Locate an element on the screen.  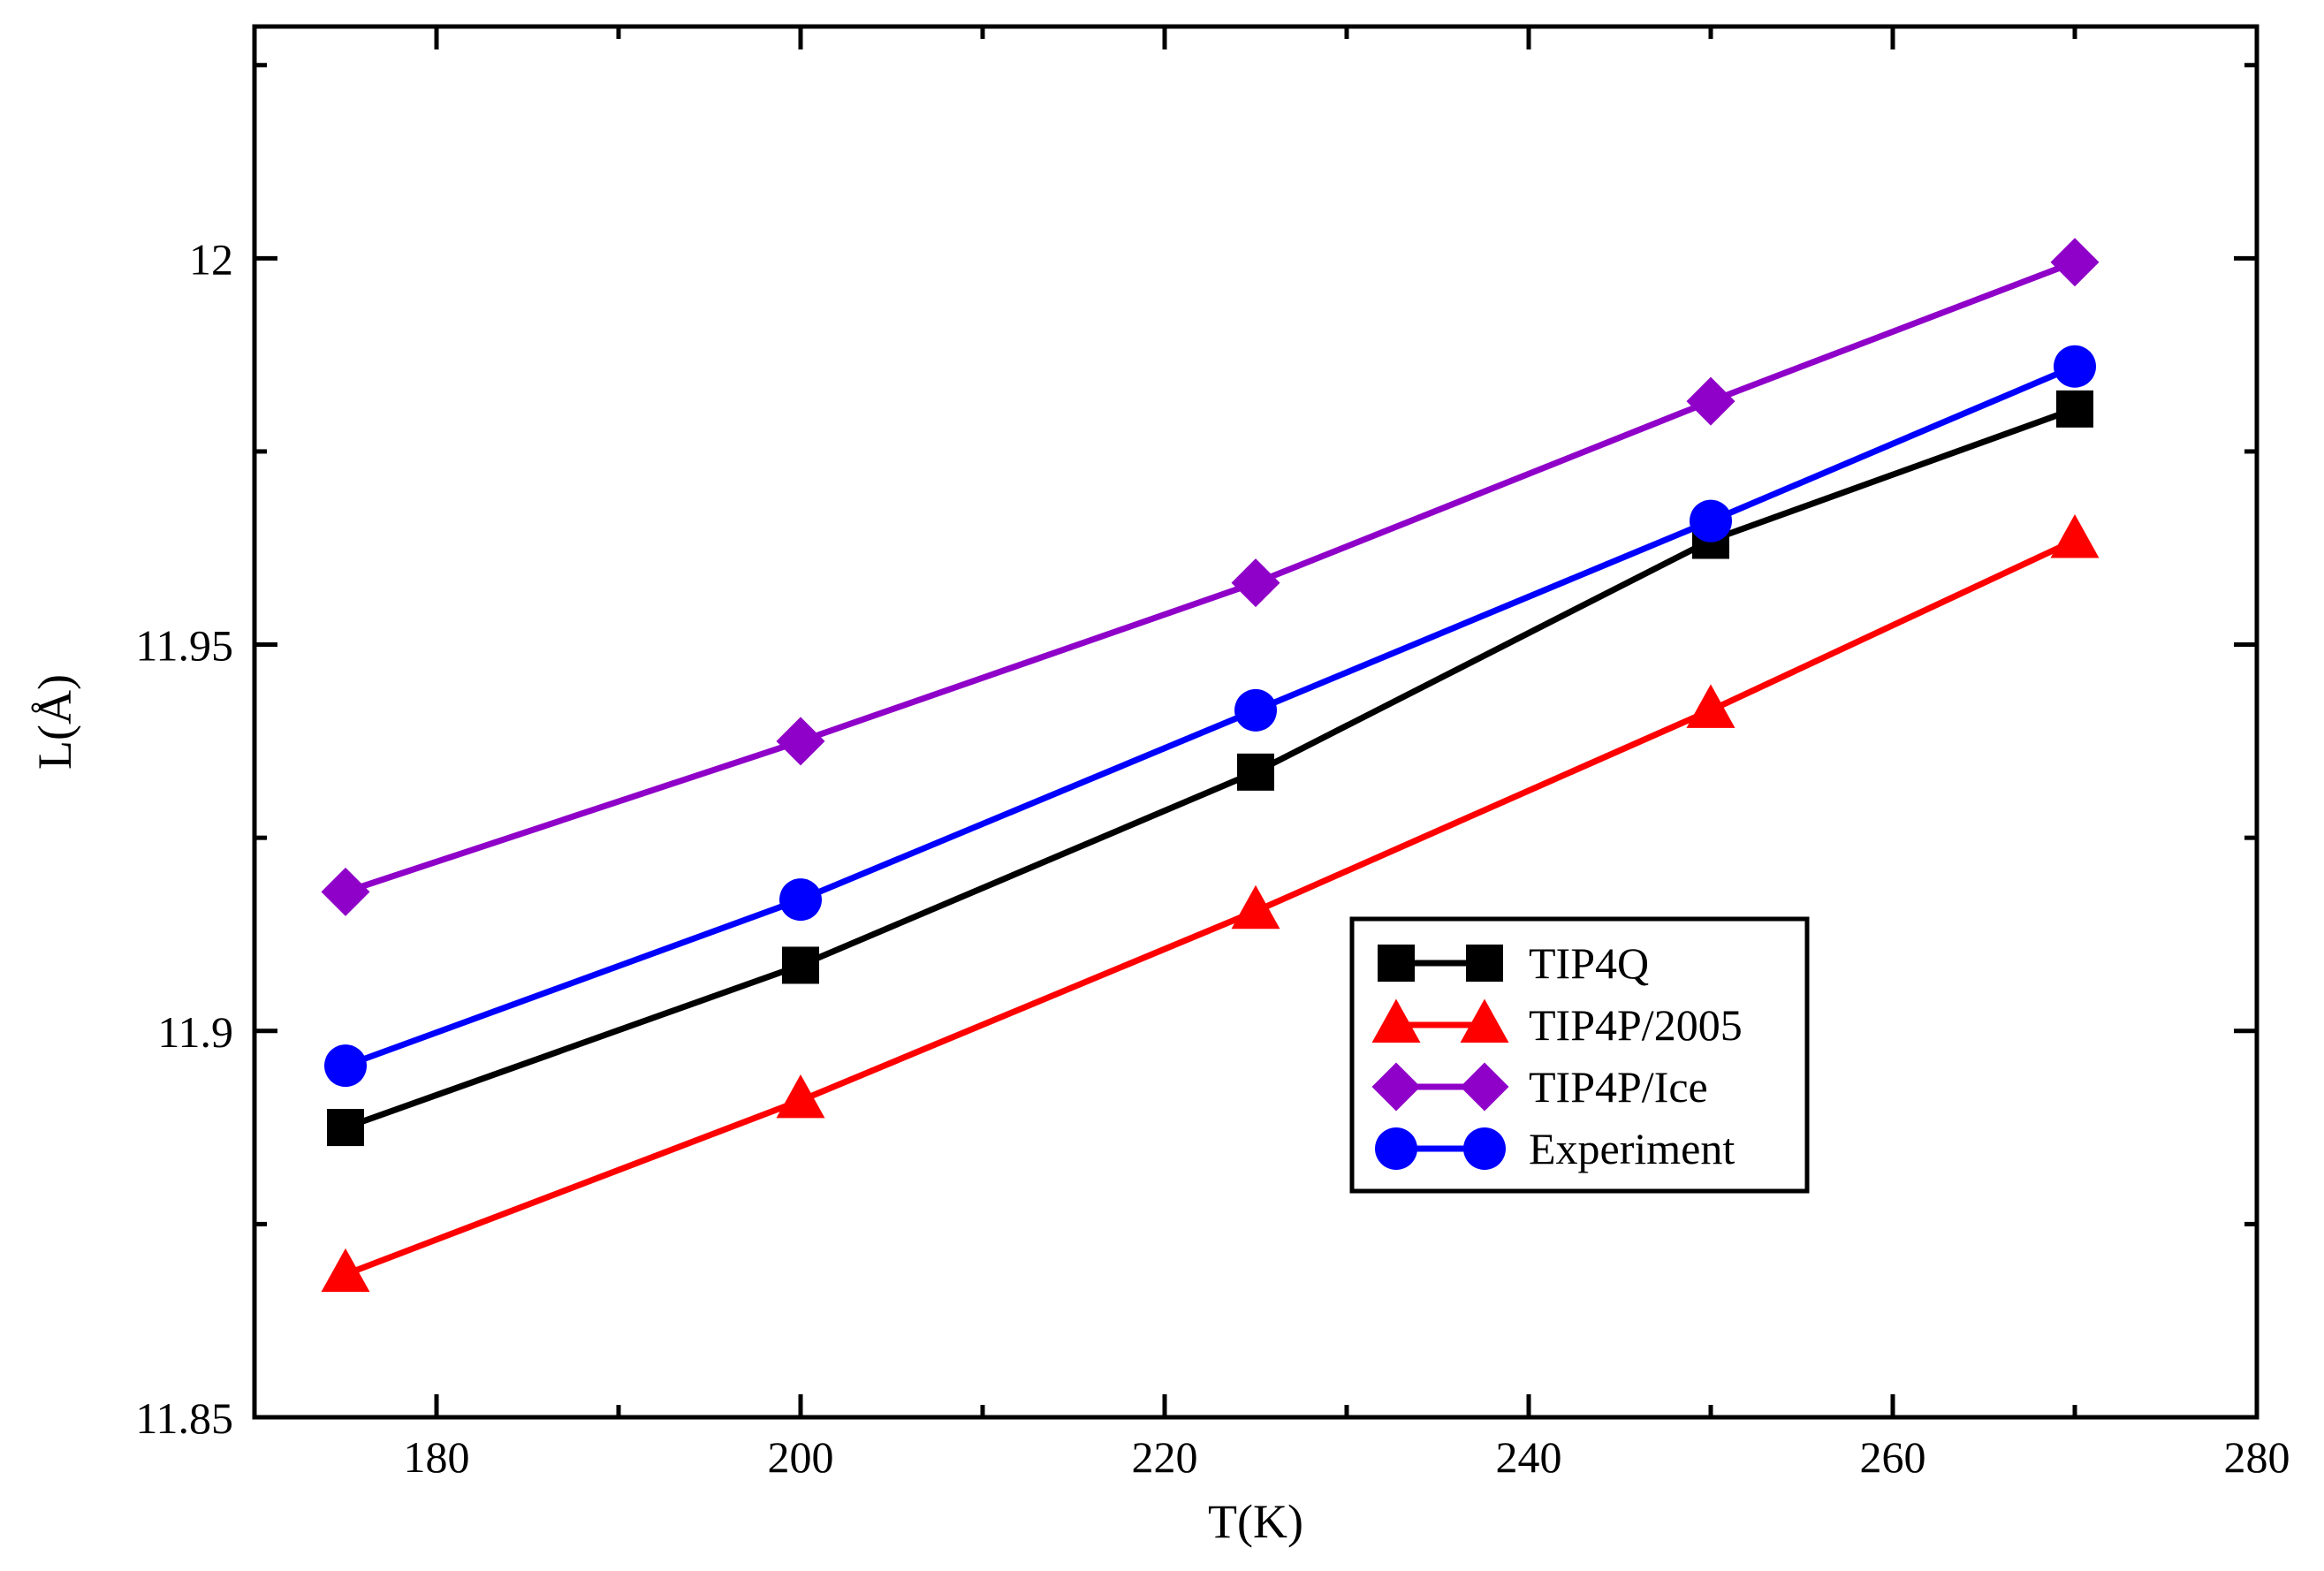
legend-item-tip4p-ice: TIP4P/Ice is located at coordinates (1540, 1087).